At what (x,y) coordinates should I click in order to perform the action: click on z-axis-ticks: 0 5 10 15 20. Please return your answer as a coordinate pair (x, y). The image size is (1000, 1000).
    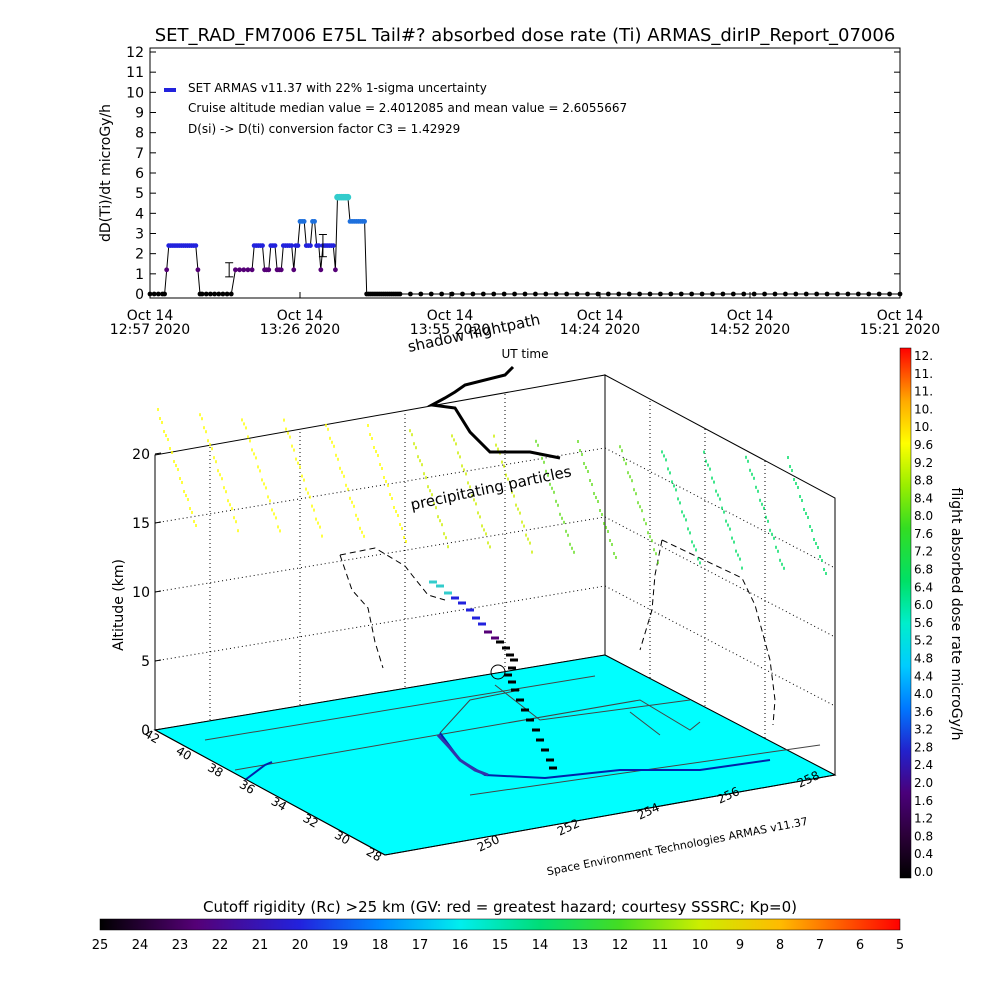
    Looking at the image, I should click on (147, 593).